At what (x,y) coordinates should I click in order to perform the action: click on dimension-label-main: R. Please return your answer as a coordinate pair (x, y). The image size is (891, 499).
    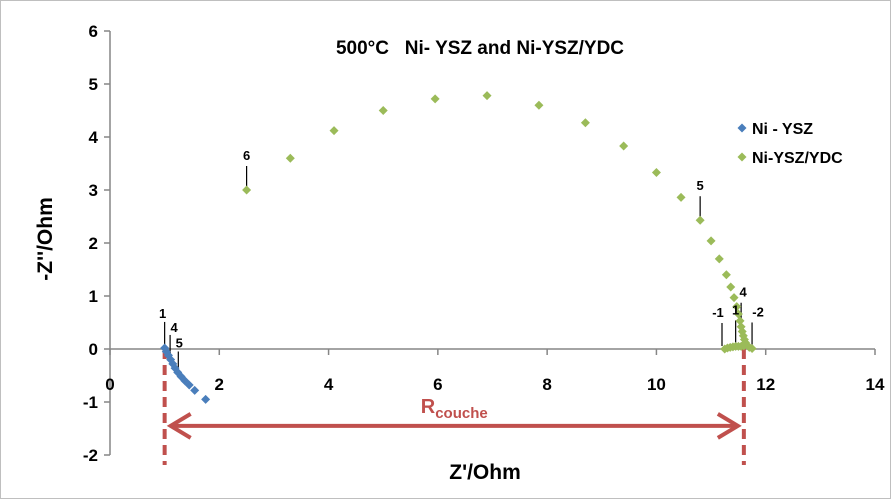
    Looking at the image, I should click on (428, 407).